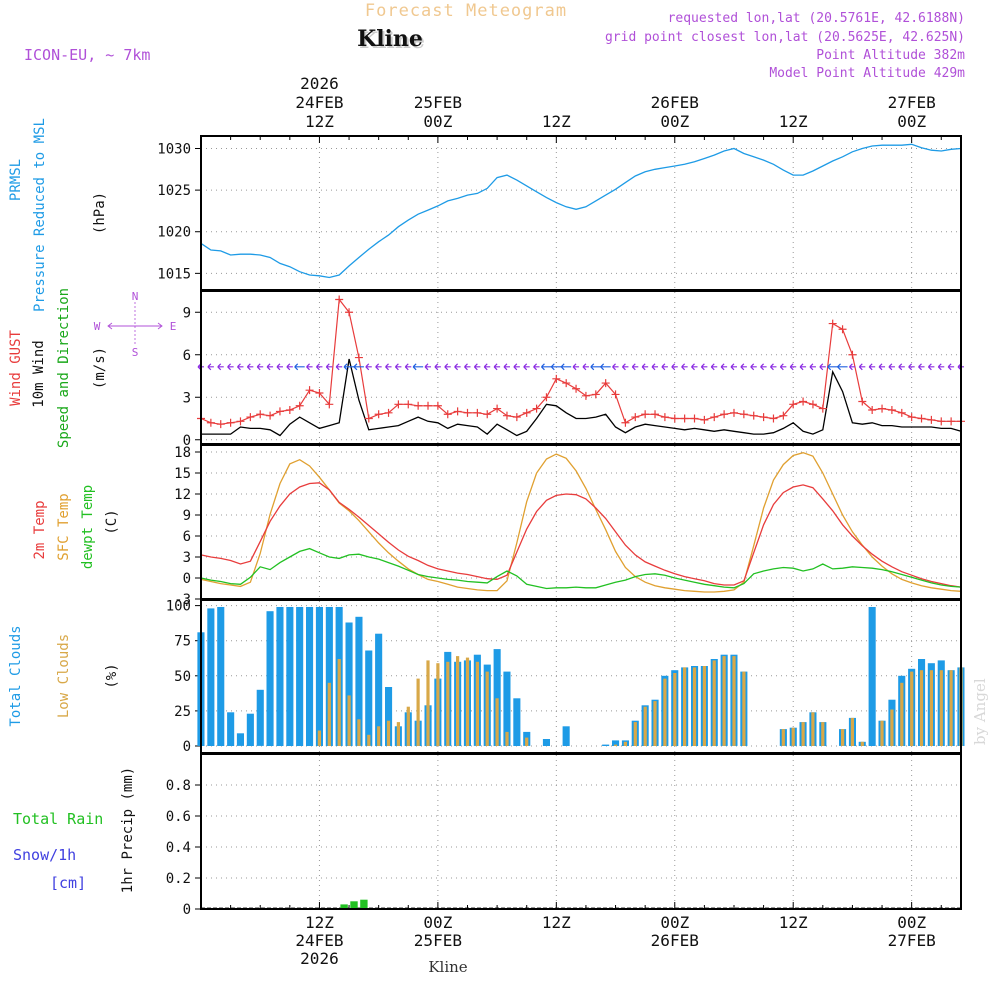 This screenshot has height=1000, width=1000. What do you see at coordinates (319, 958) in the screenshot?
I see `bottom-time-label: 2026` at bounding box center [319, 958].